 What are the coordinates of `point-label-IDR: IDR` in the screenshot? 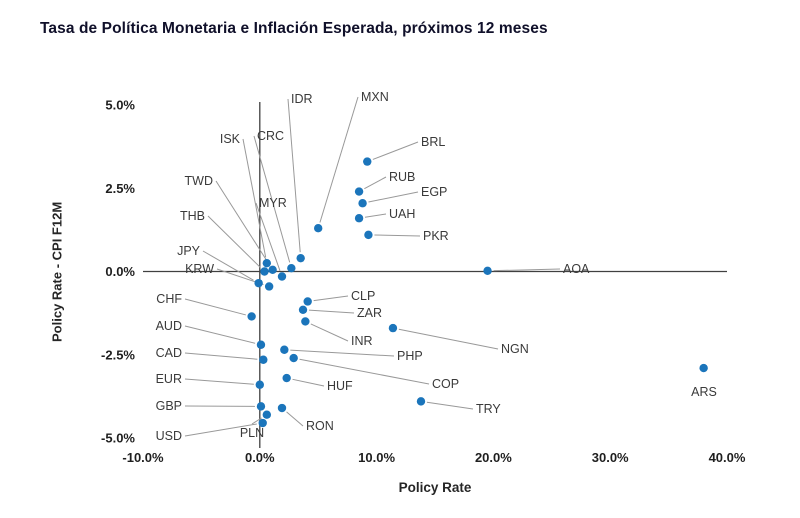 It's located at (302, 99).